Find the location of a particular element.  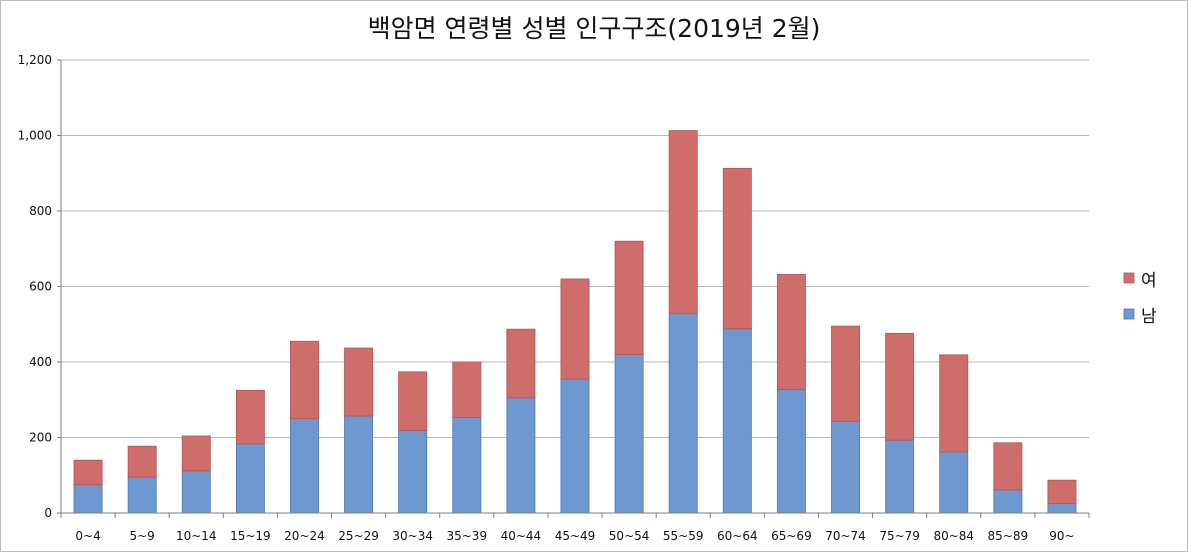

x-tick-label: 20~24 is located at coordinates (304, 536).